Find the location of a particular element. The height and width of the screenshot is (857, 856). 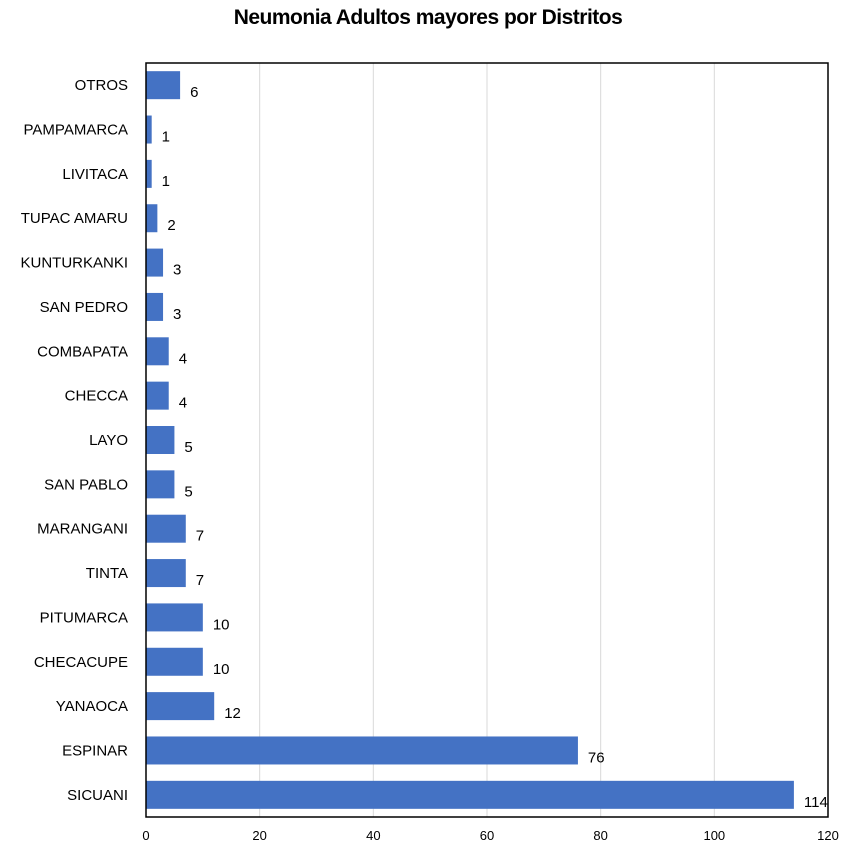

x-tick-label: 80 is located at coordinates (600, 835).